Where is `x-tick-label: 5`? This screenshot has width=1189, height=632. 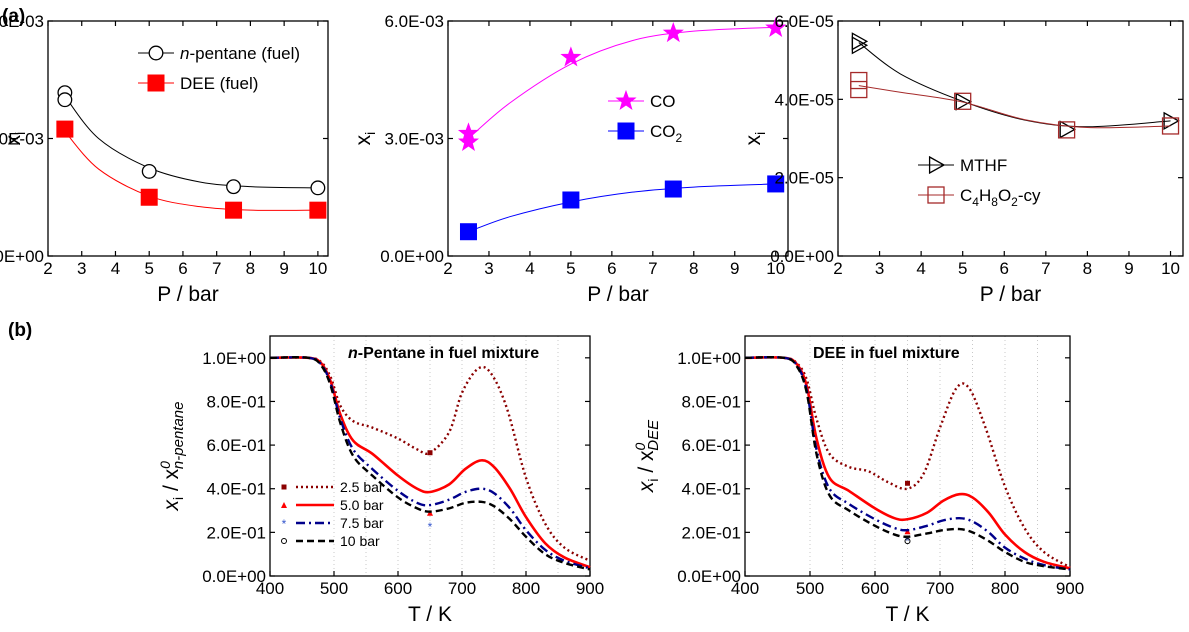 x-tick-label: 5 is located at coordinates (962, 268).